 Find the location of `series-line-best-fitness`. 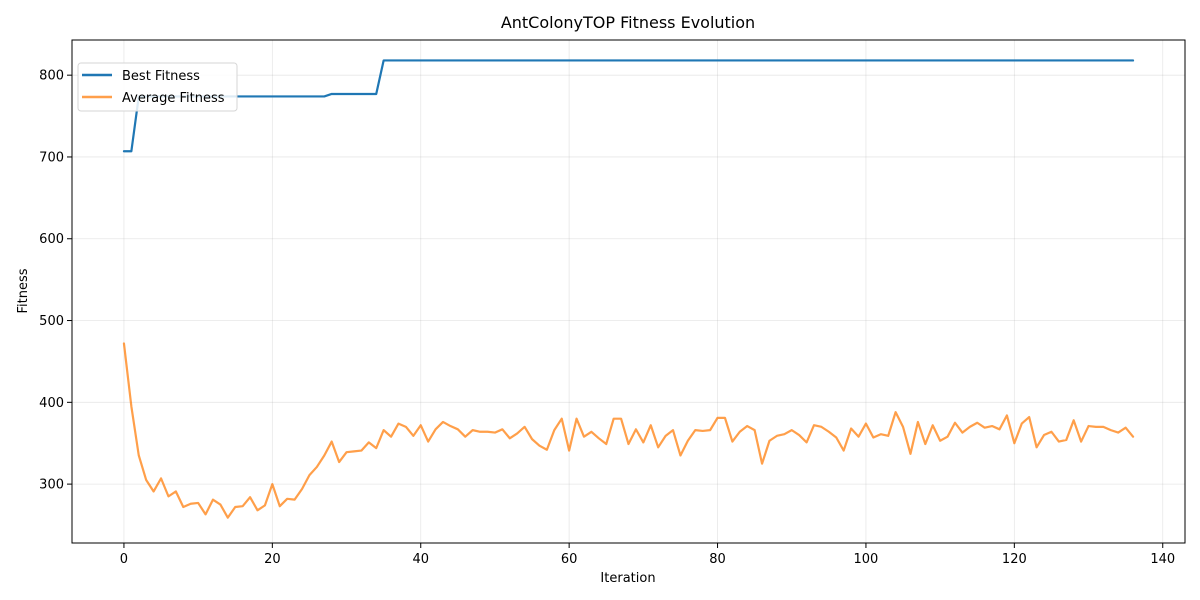

series-line-best-fitness is located at coordinates (628, 106).